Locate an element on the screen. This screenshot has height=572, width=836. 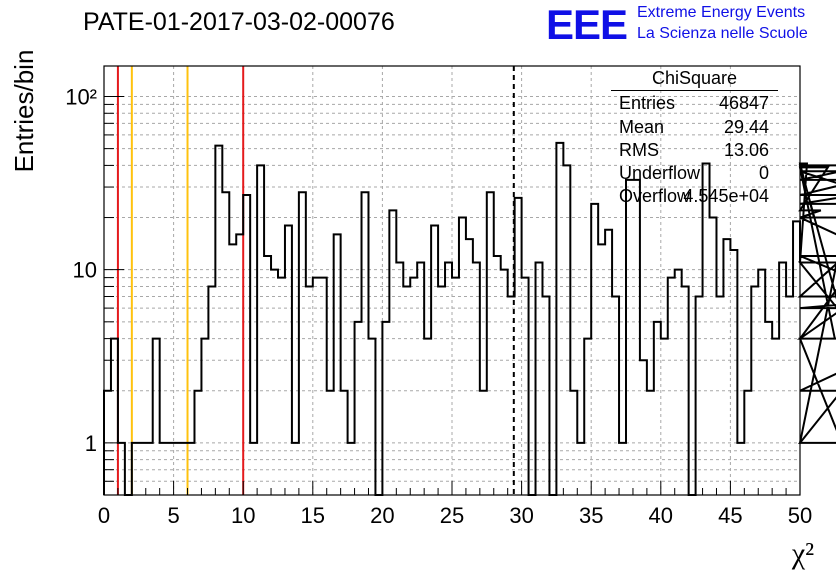
stat-label: Mean is located at coordinates (642, 127).